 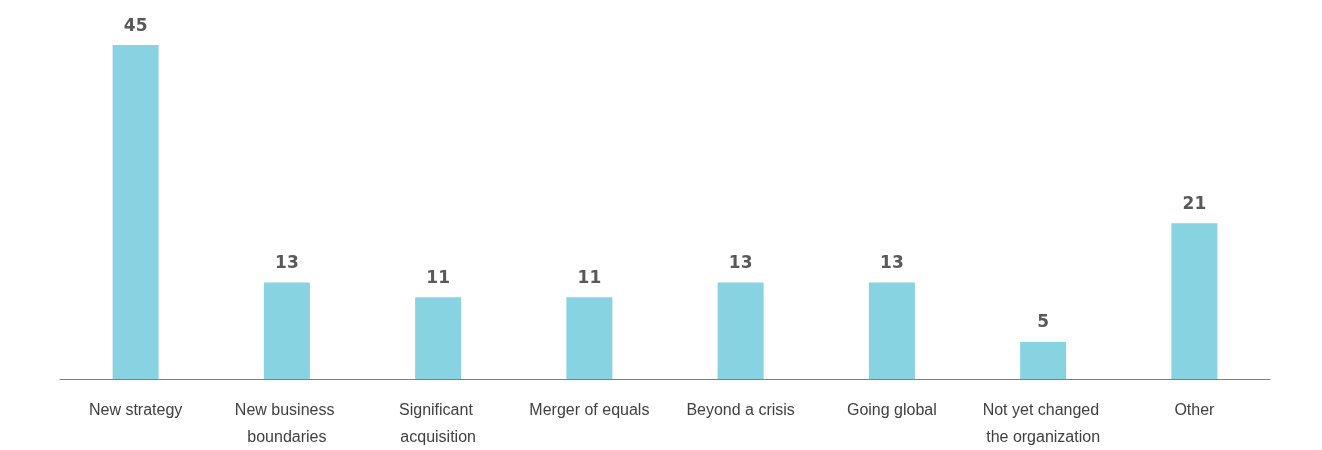 I want to click on data-label: 5, so click(x=1043, y=321).